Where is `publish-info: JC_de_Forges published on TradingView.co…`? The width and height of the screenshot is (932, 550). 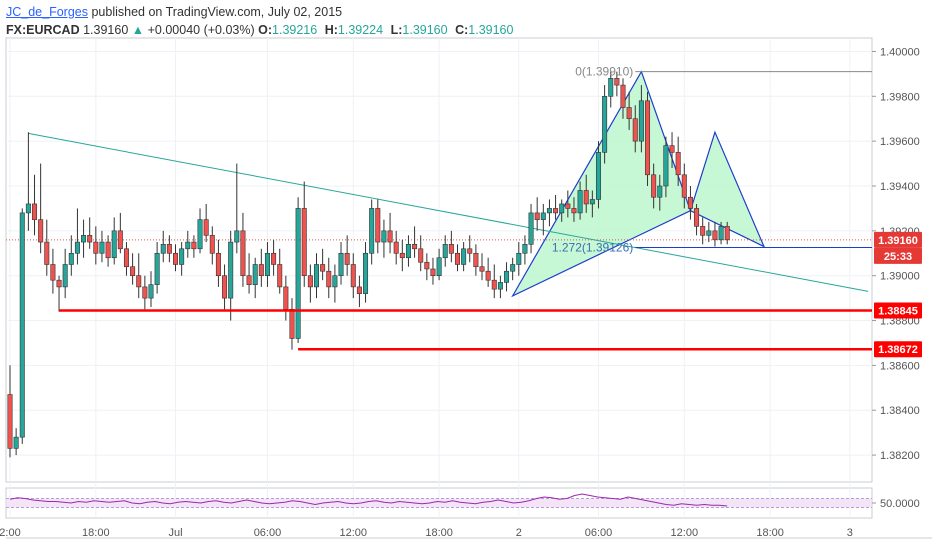
publish-info: JC_de_Forges published on TradingView.co… is located at coordinates (174, 12).